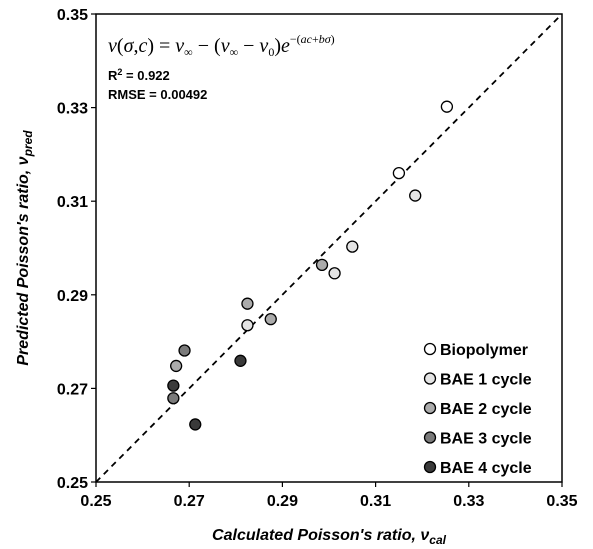  What do you see at coordinates (561, 501) in the screenshot?
I see `x-tick-label: 0.35` at bounding box center [561, 501].